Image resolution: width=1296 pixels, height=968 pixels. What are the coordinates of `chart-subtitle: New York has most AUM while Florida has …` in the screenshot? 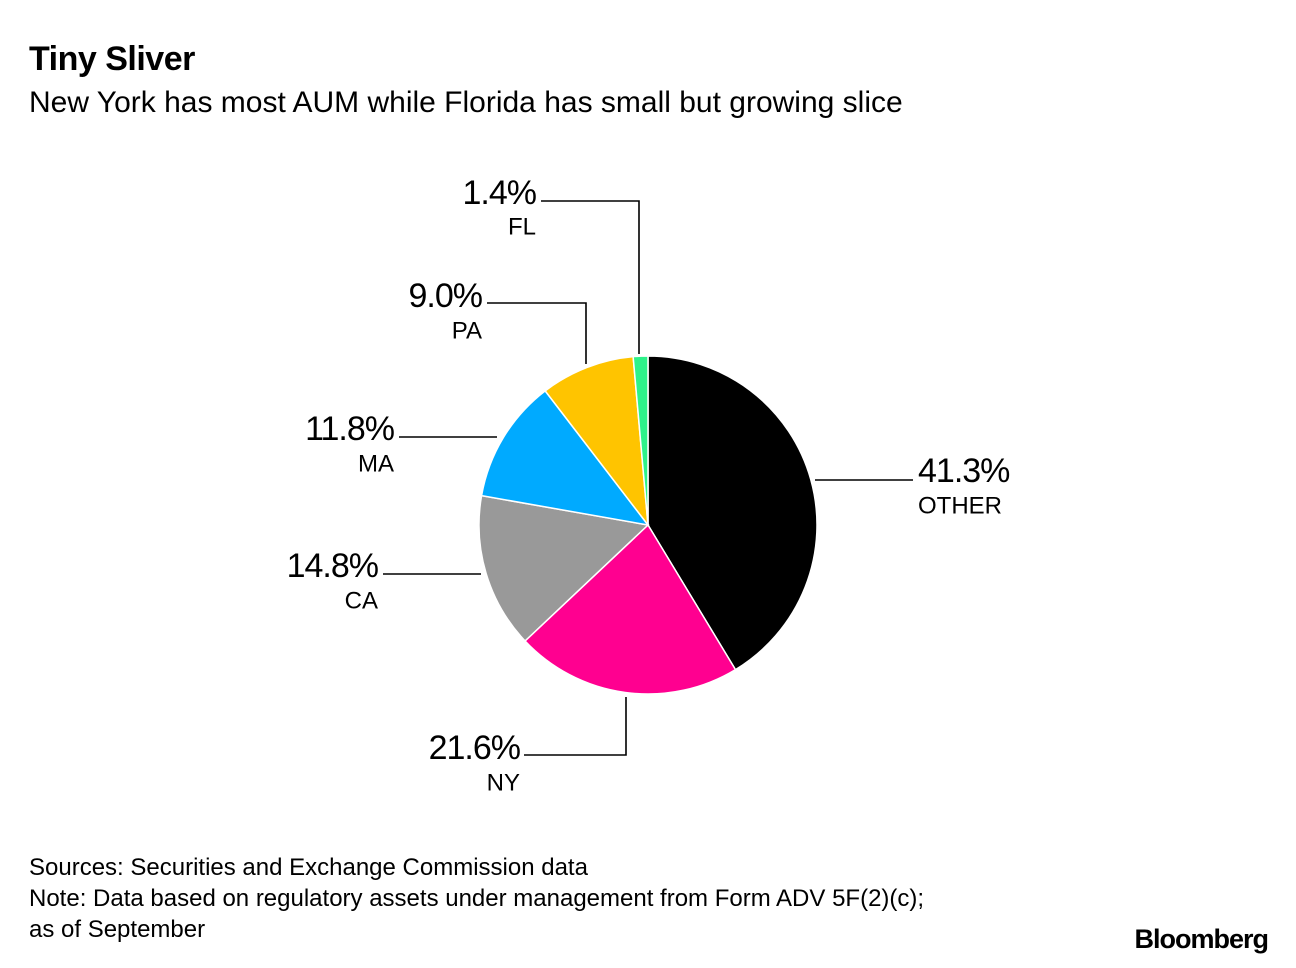 It's located at (466, 102).